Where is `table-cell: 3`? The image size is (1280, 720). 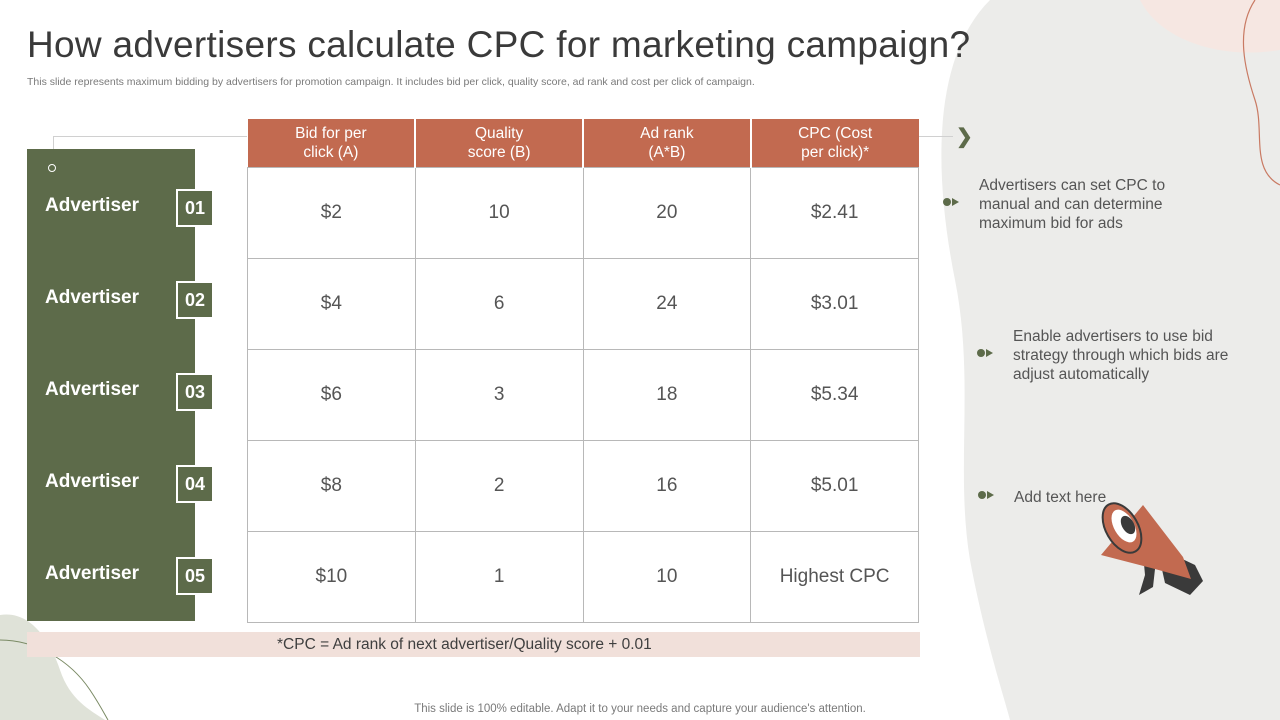 table-cell: 3 is located at coordinates (499, 395).